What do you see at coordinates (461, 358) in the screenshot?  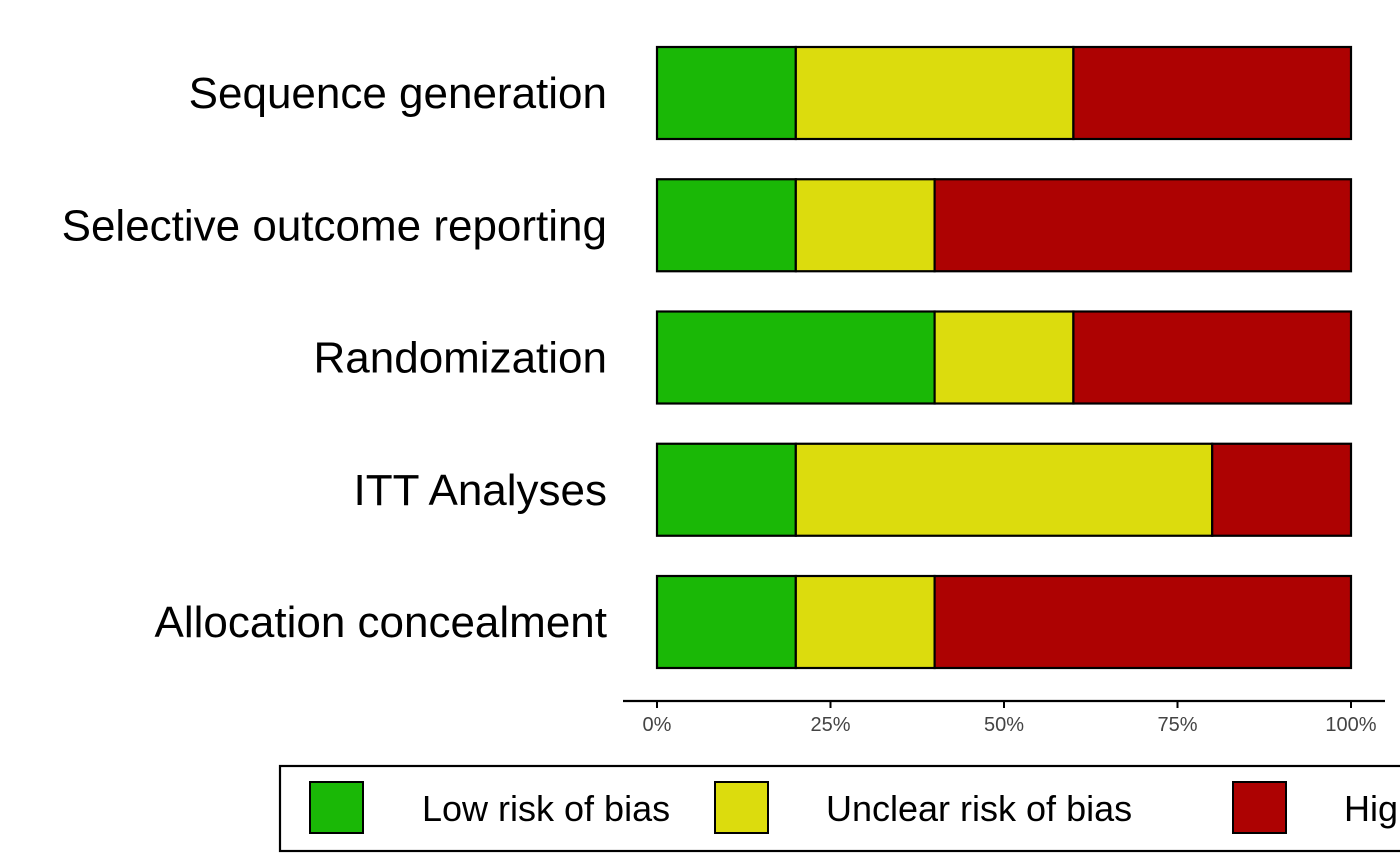 I see `category-label: Randomization` at bounding box center [461, 358].